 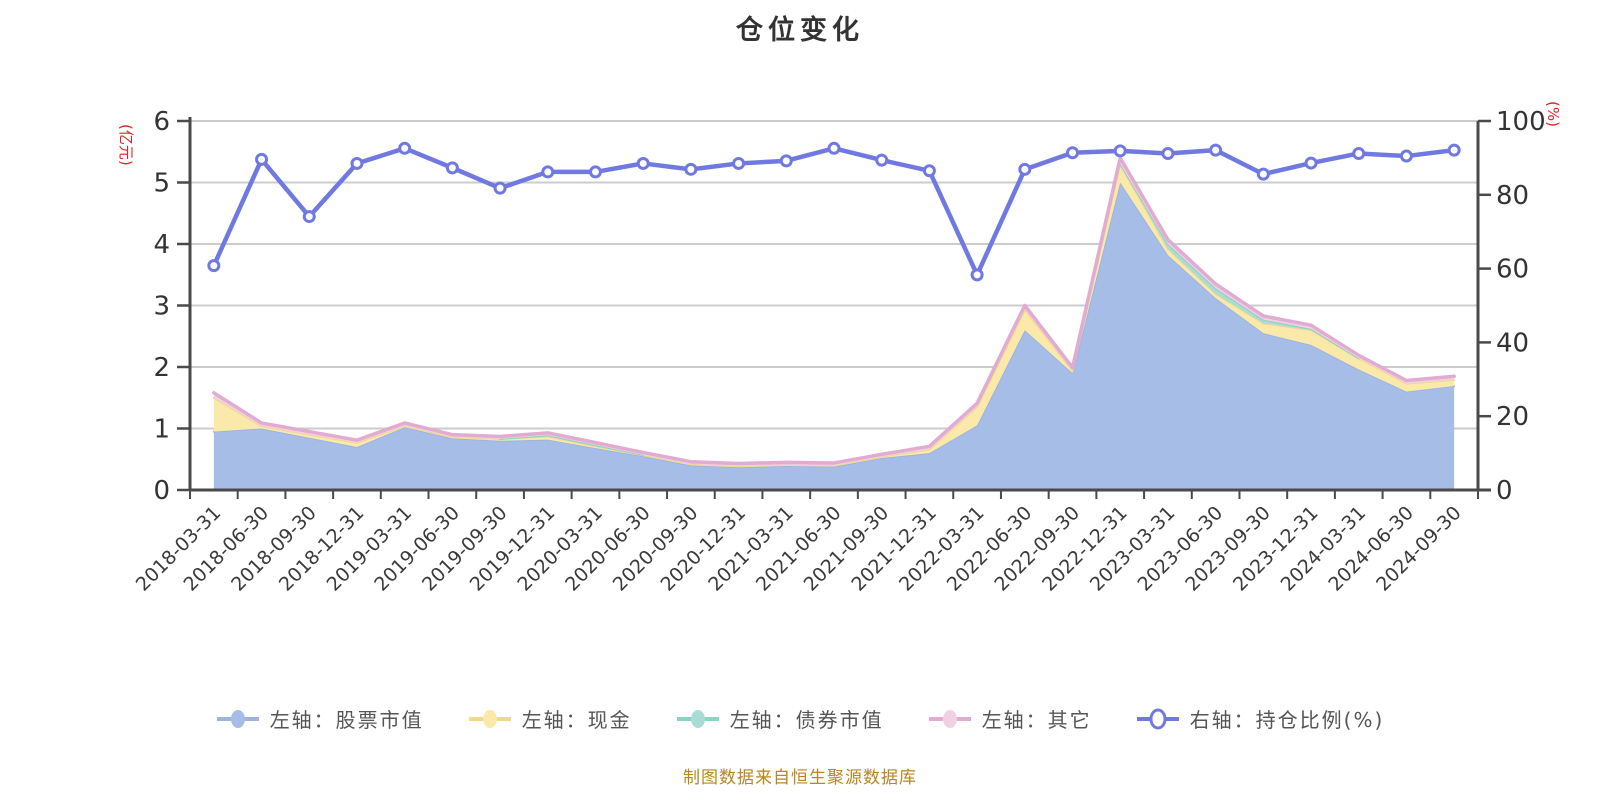 I want to click on right-axis-label: 60, so click(x=1512, y=270).